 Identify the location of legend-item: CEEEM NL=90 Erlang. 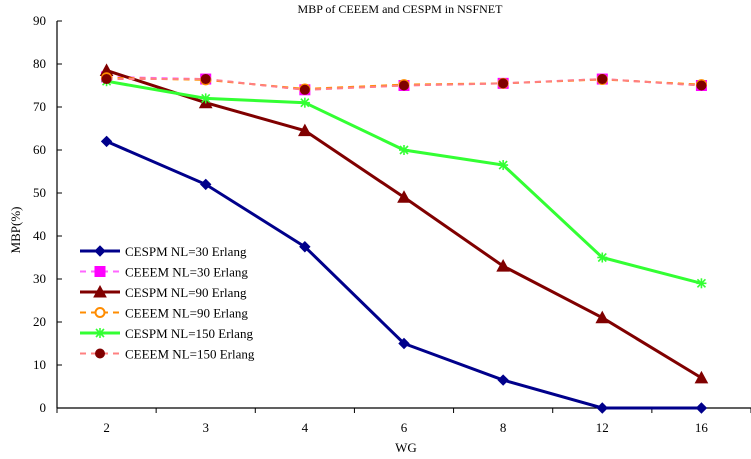
(164, 313).